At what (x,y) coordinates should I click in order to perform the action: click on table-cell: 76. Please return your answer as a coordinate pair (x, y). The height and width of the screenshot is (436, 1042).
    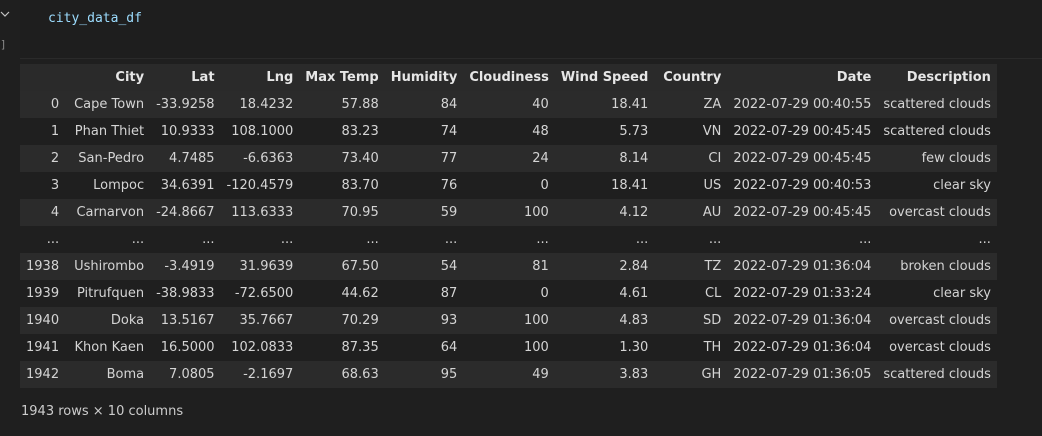
    Looking at the image, I should click on (449, 185).